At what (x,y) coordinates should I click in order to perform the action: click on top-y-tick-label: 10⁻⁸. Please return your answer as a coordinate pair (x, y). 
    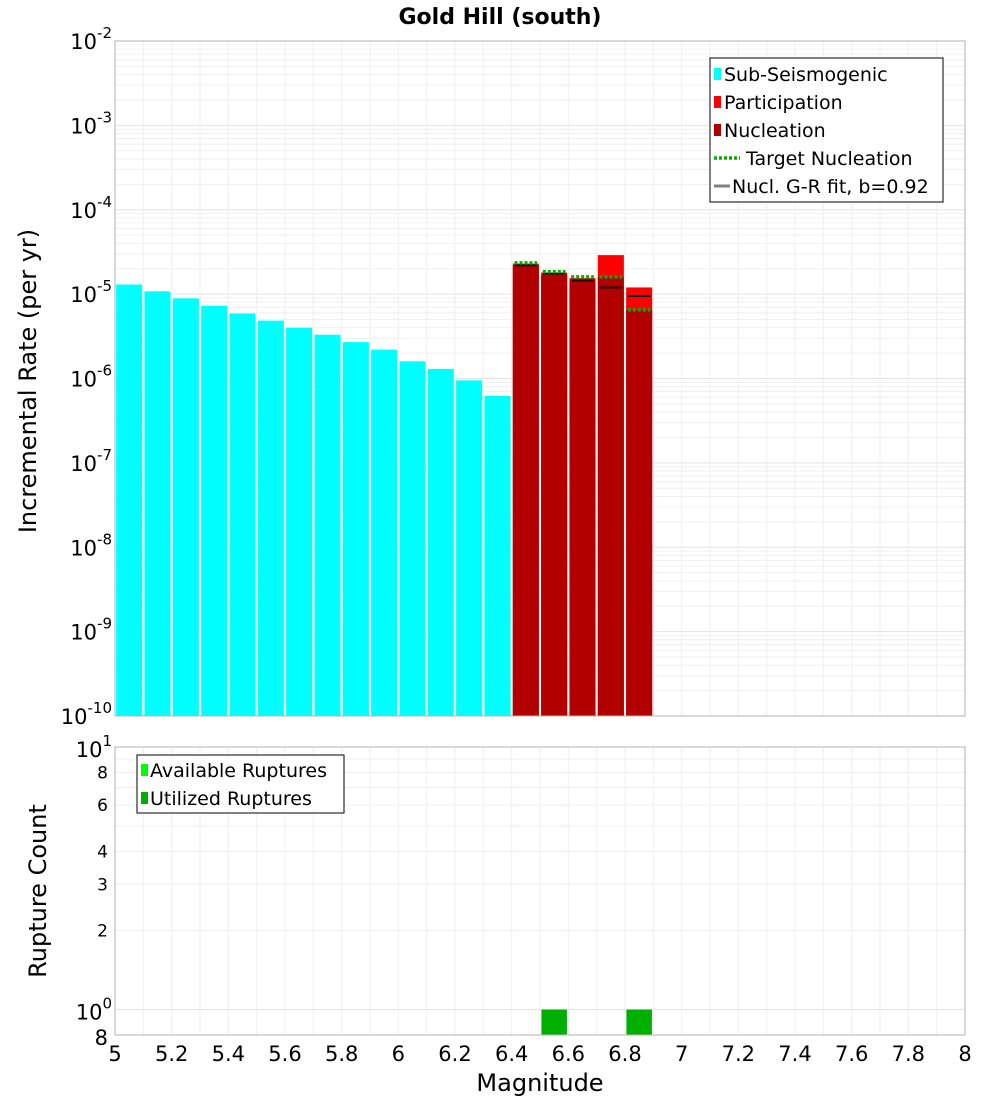
    Looking at the image, I should click on (91, 545).